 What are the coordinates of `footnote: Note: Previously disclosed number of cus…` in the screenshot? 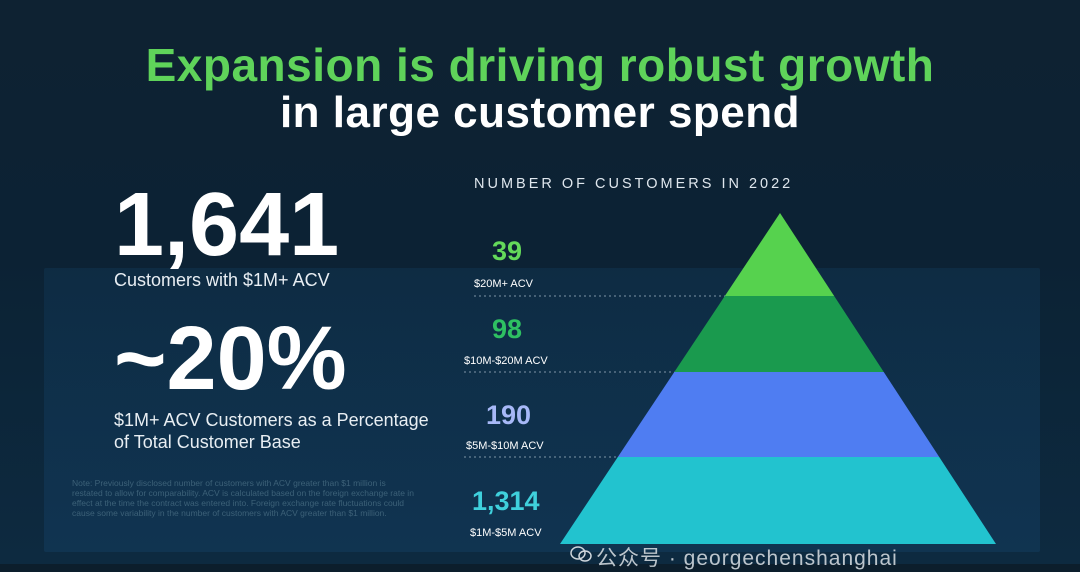 It's located at (243, 498).